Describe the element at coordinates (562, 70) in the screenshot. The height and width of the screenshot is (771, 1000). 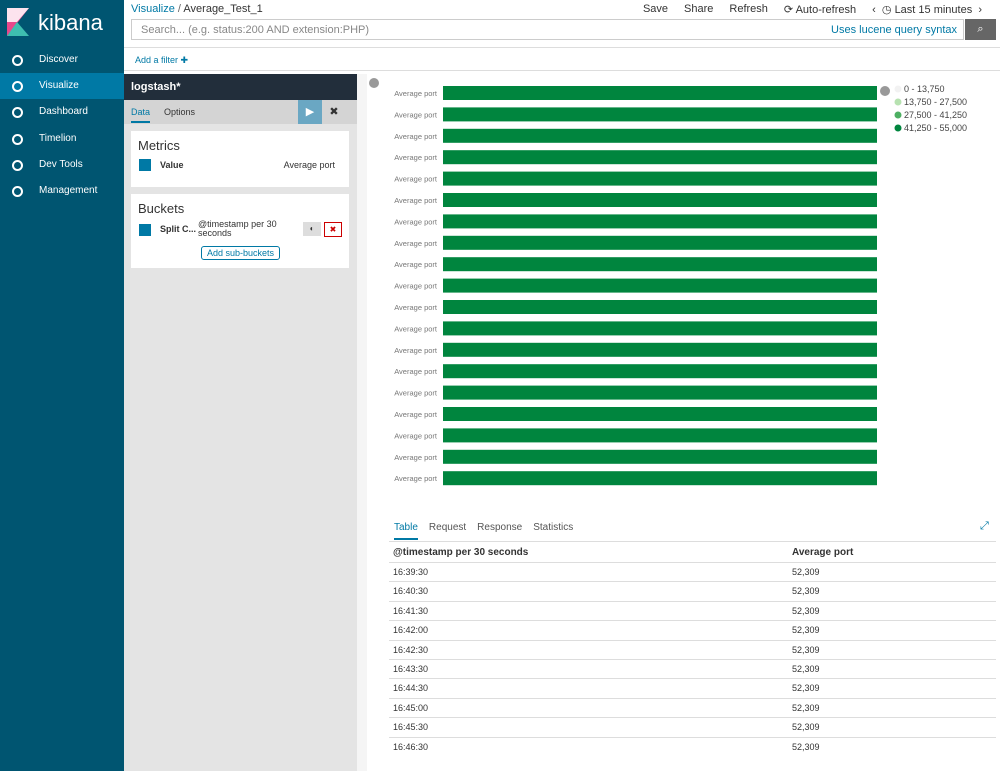
I see `divider` at that location.